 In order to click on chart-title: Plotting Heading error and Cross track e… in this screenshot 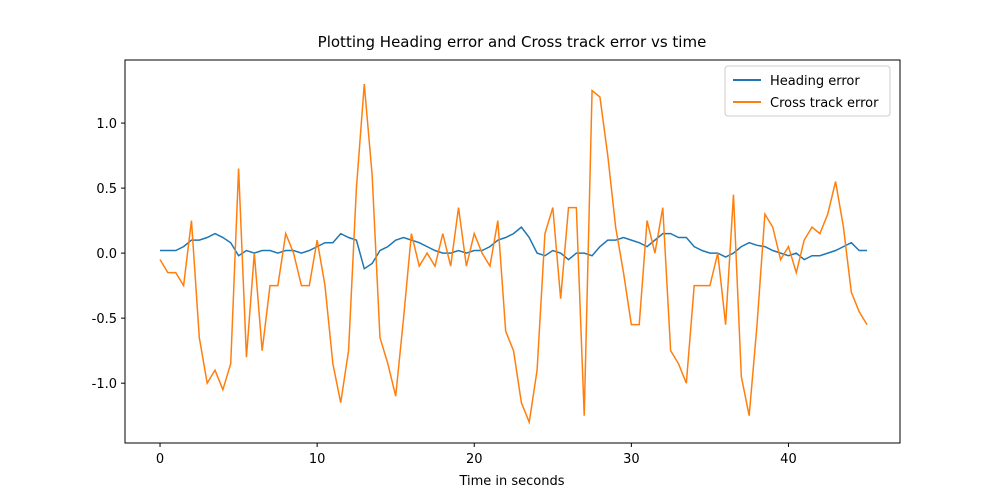, I will do `click(512, 42)`.